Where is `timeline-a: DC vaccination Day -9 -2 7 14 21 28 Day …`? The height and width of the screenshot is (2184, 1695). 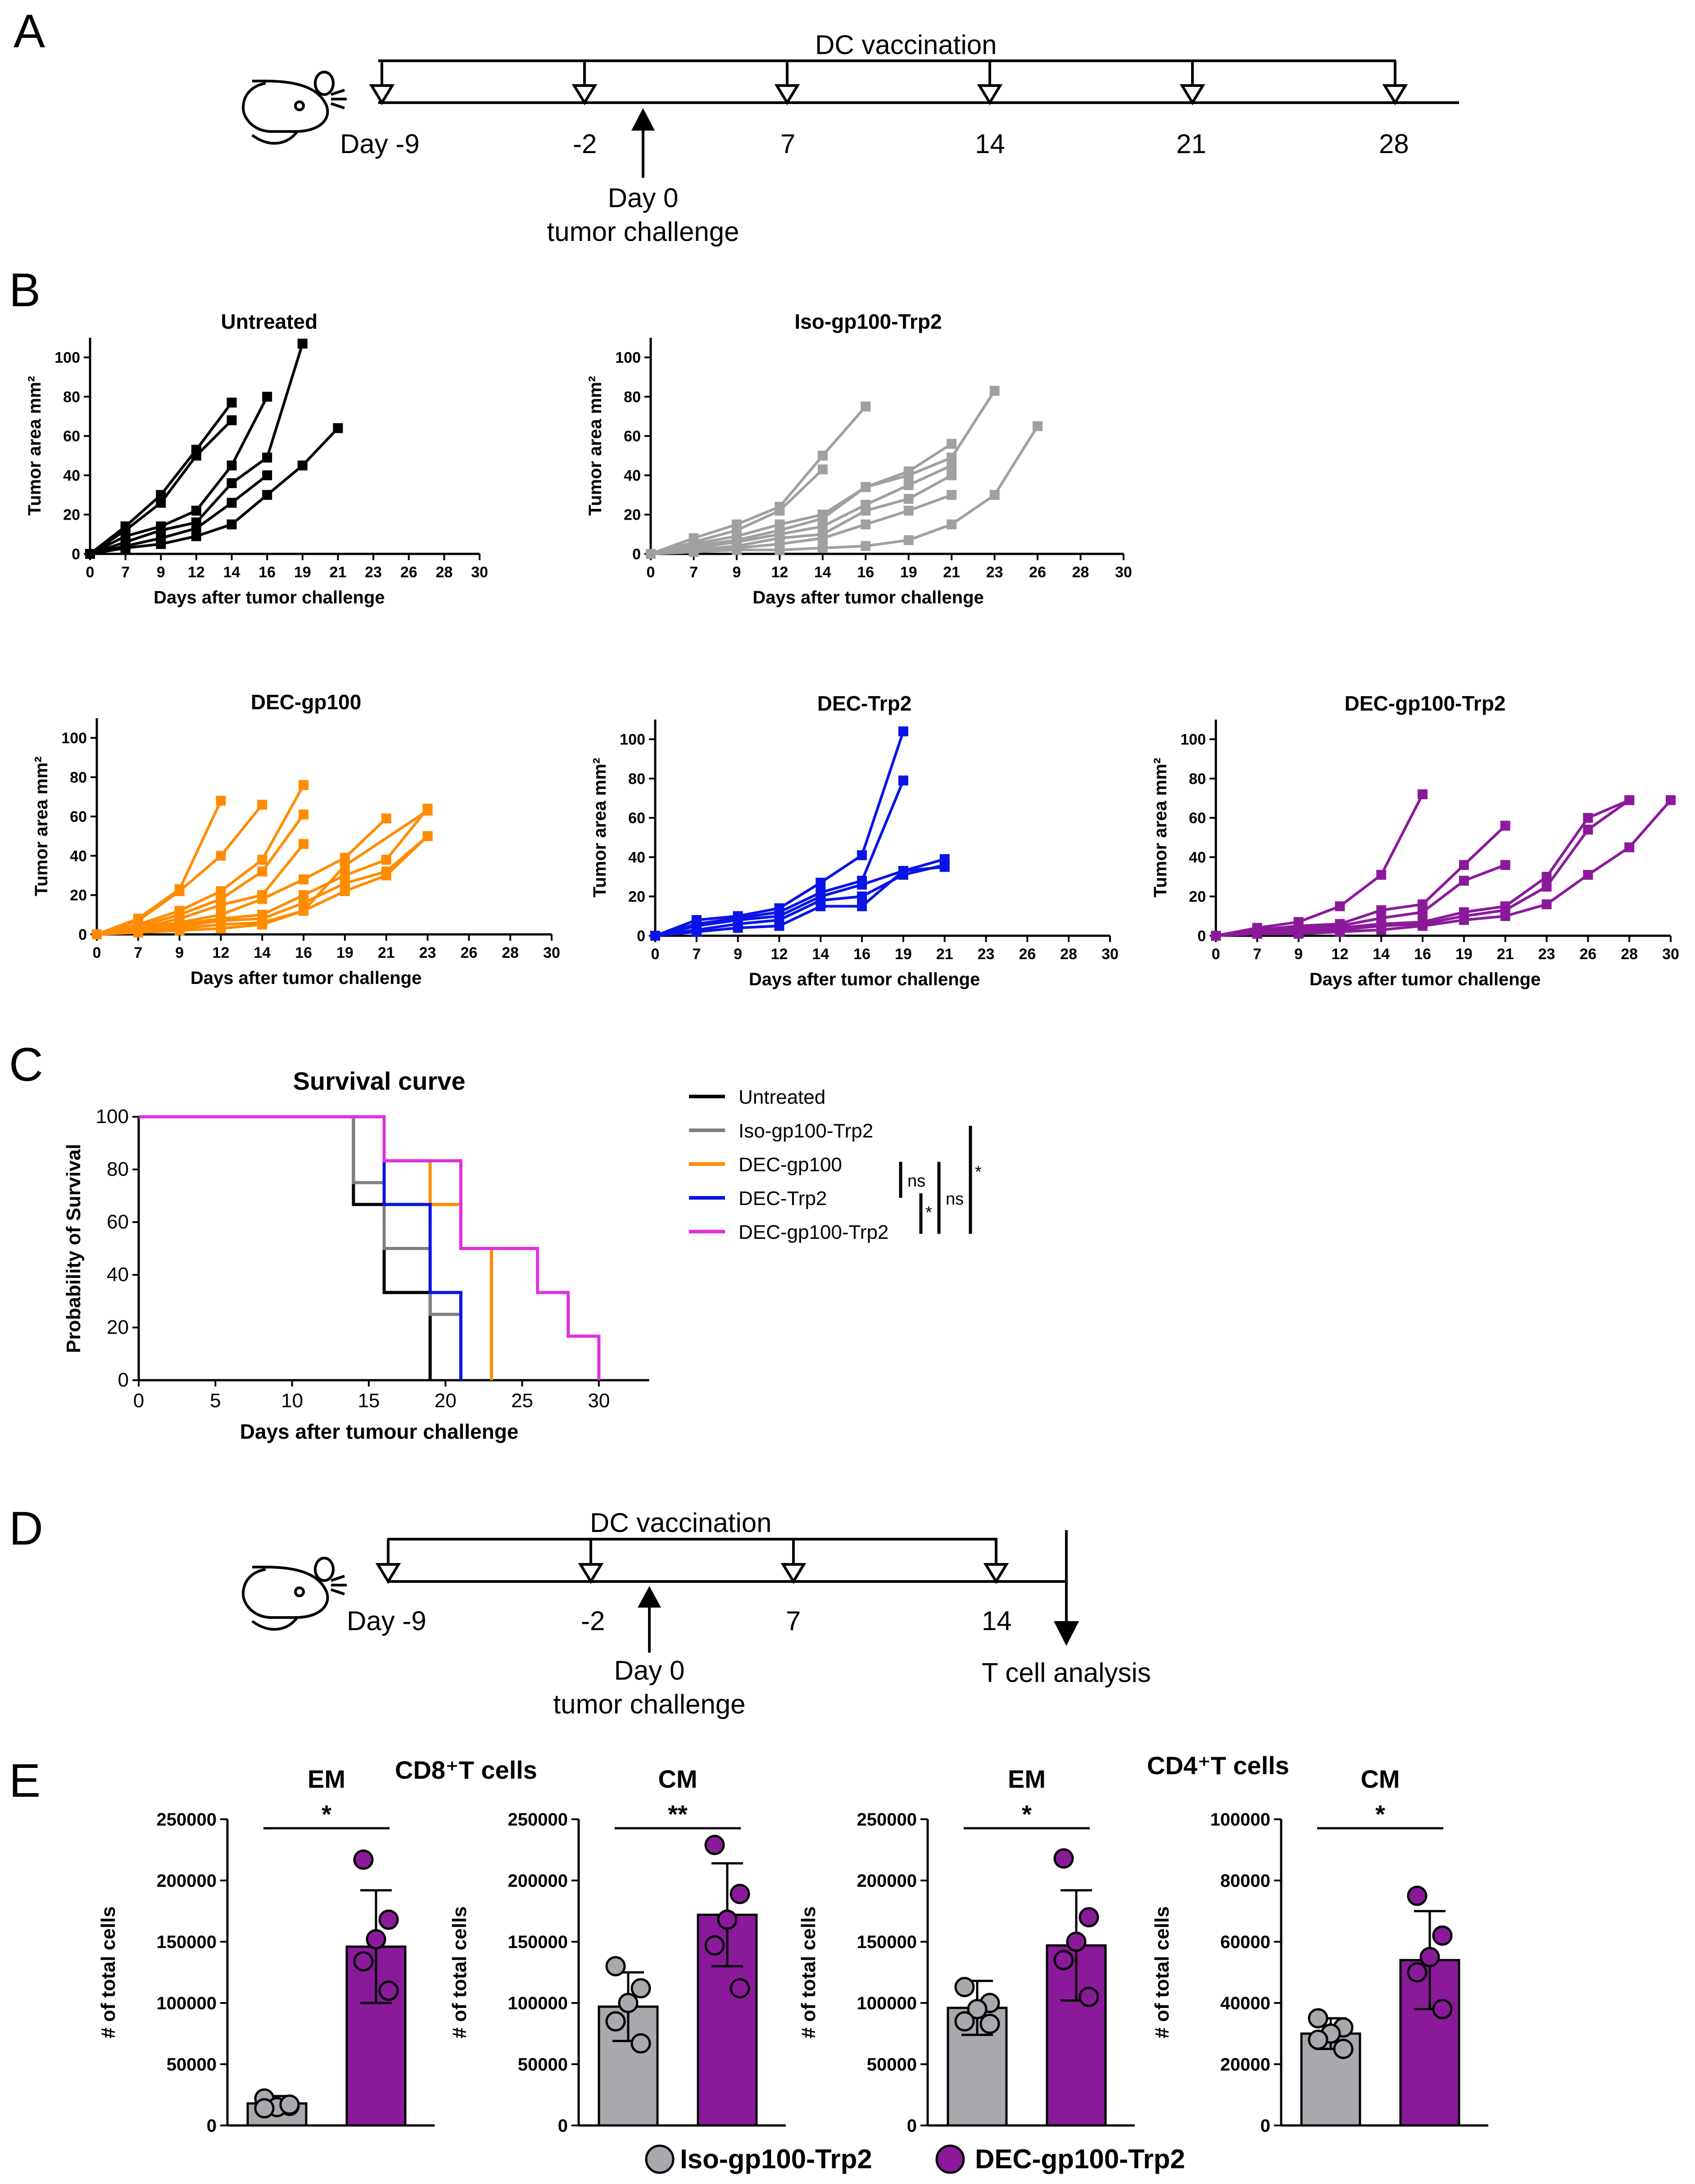 timeline-a: DC vaccination Day -9 -2 7 14 21 28 Day … is located at coordinates (850, 138).